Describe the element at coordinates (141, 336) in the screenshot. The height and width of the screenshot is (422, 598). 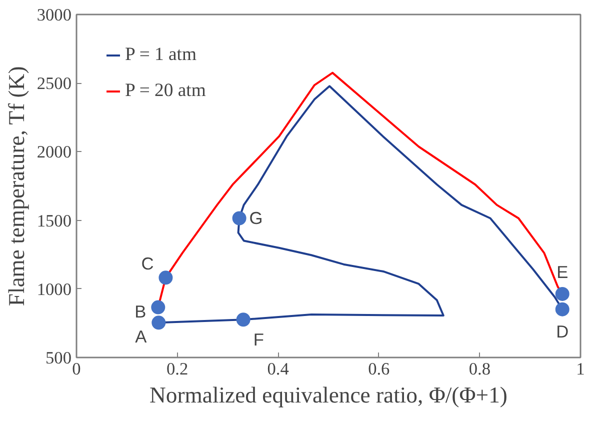
I see `annotation: A` at that location.